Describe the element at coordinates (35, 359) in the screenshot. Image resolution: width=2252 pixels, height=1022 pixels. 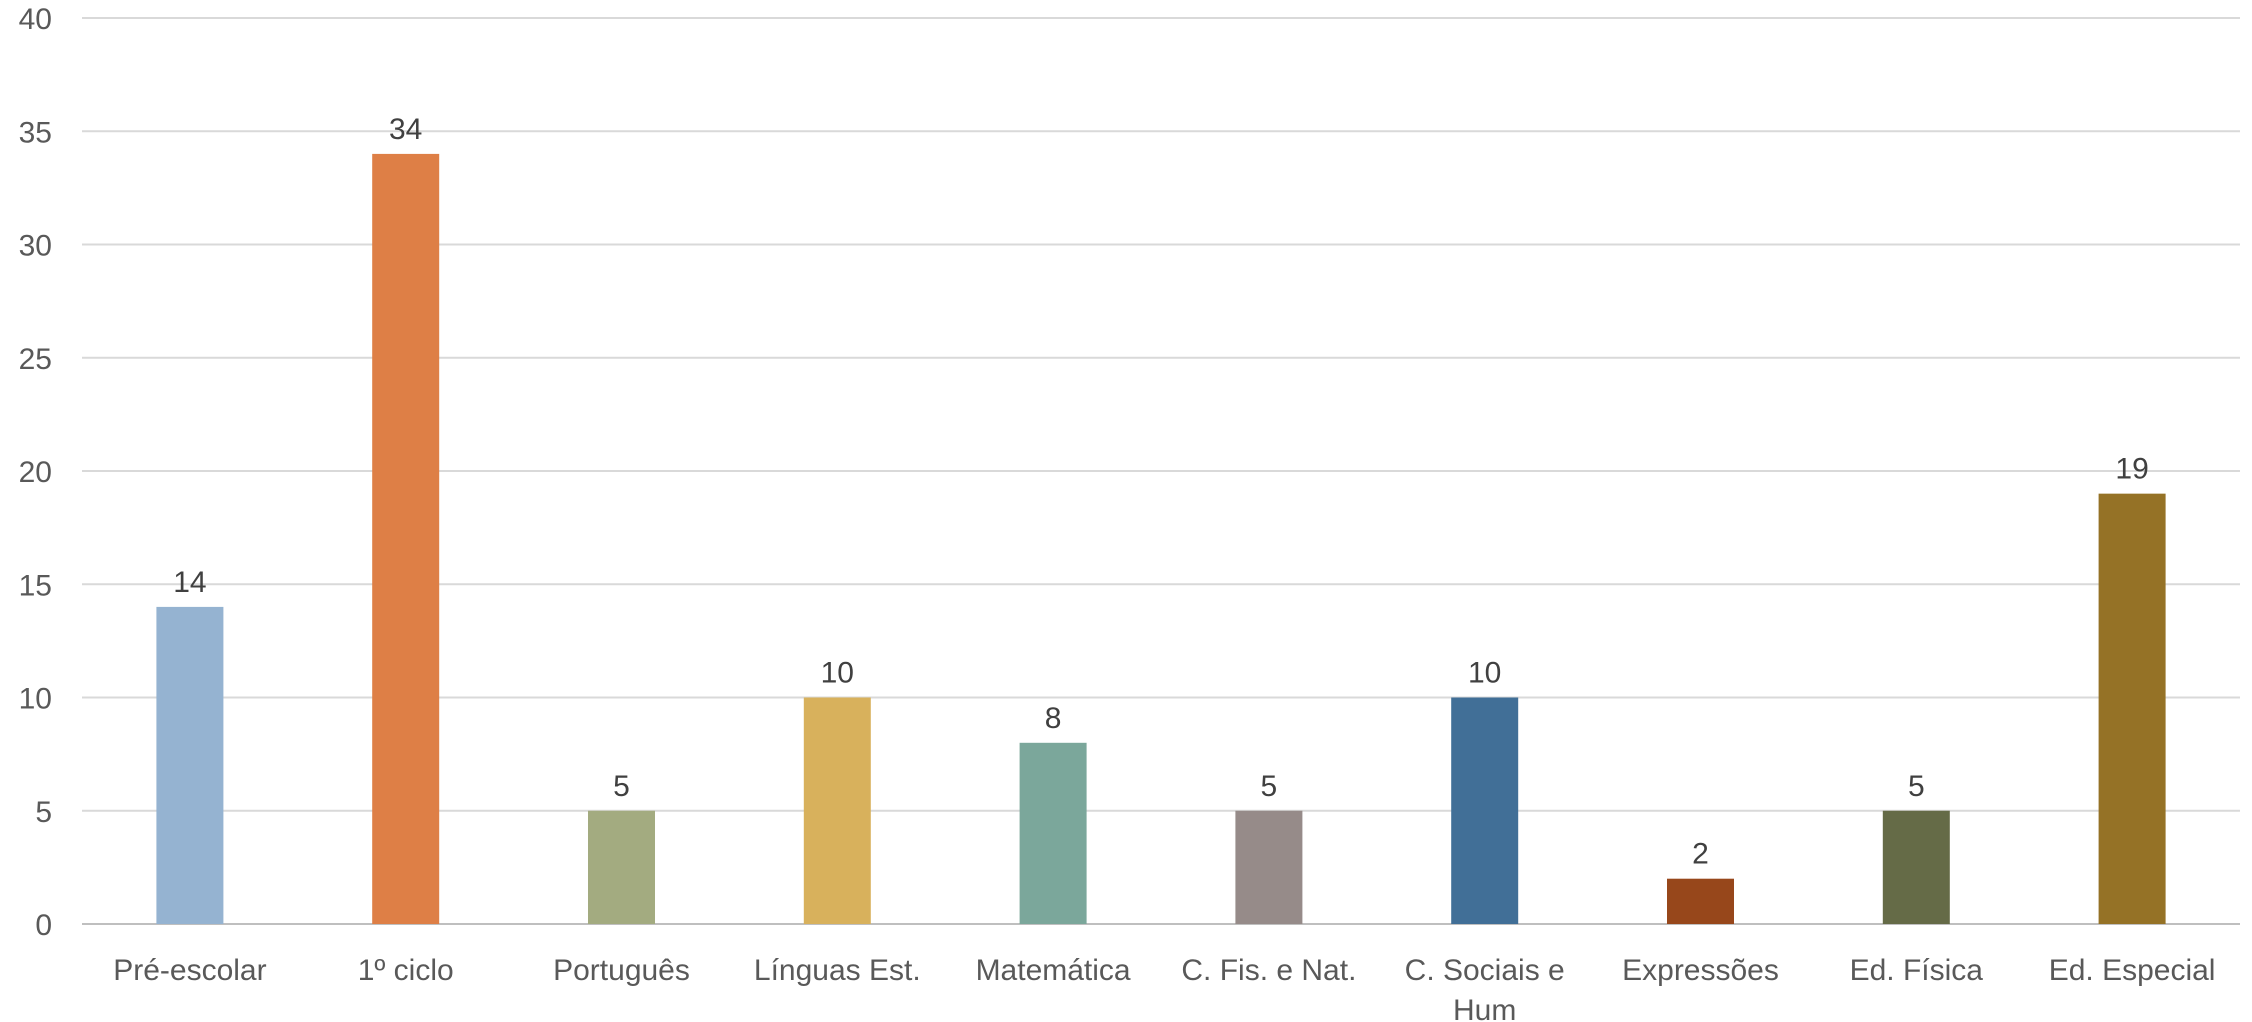
I see `y-tick-label: 25` at that location.